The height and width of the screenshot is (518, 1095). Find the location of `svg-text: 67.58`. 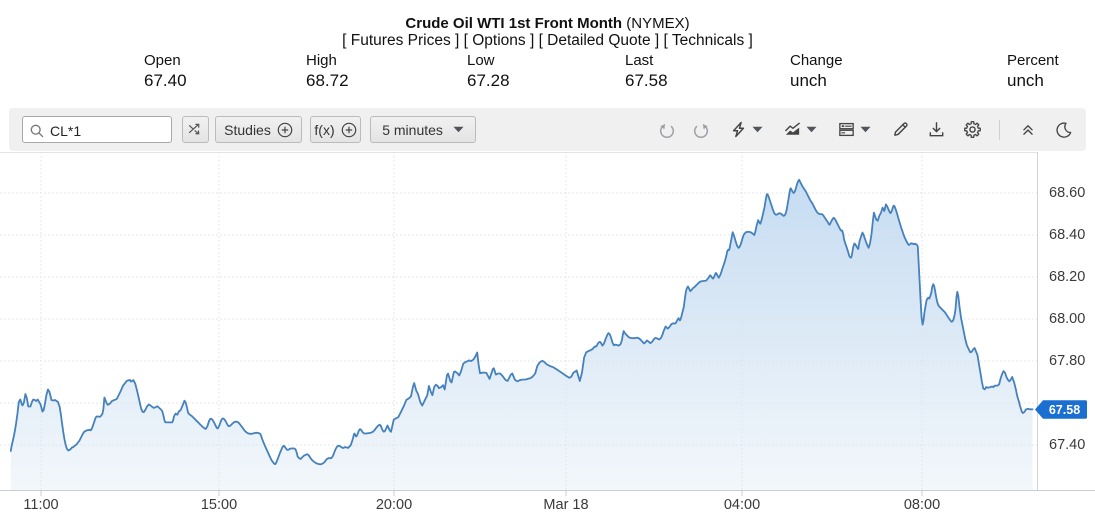

svg-text: 67.58 is located at coordinates (1064, 410).